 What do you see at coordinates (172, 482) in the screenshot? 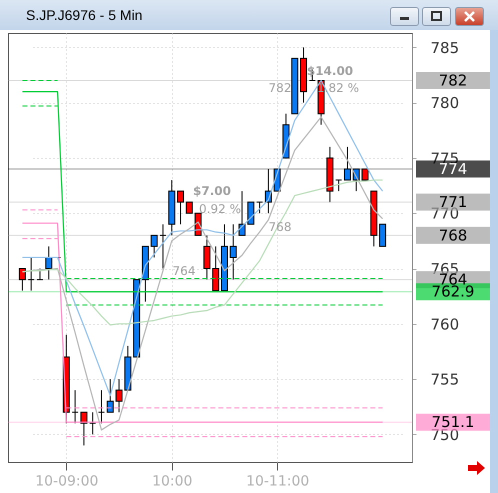
I see `x-tick-label: 10:00` at bounding box center [172, 482].